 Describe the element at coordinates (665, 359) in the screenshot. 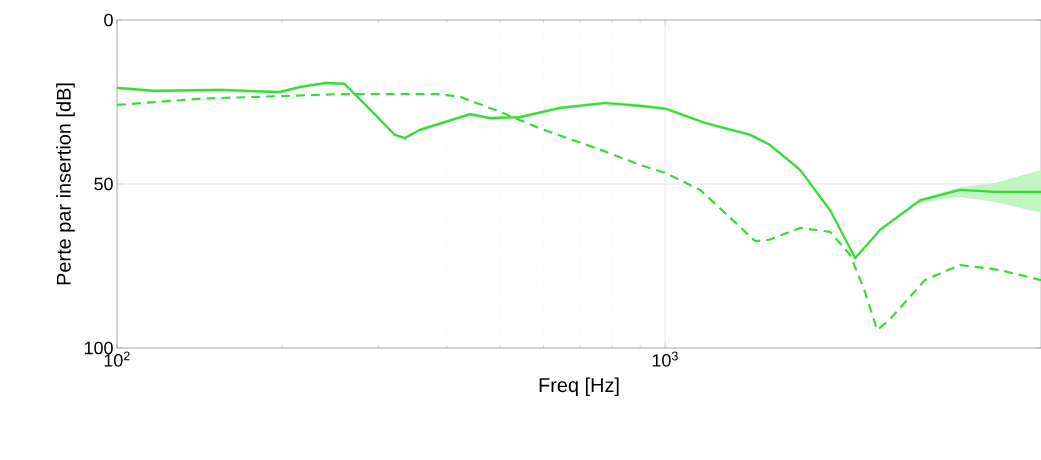

I see `x-tick-label: 10$^{3}$` at that location.